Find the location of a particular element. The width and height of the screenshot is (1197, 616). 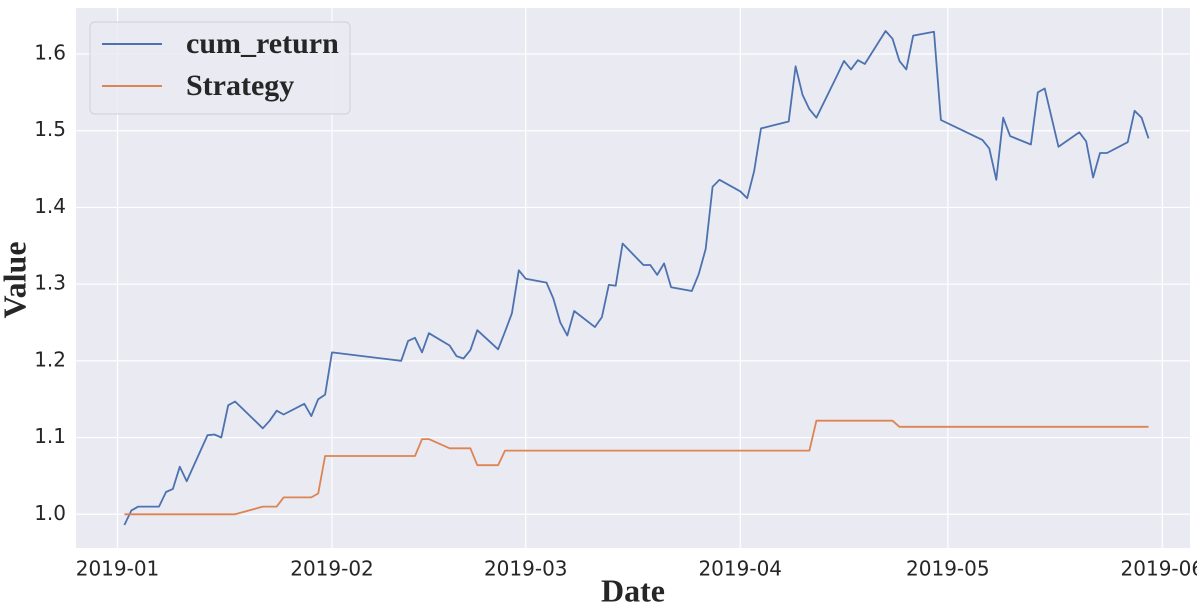

legend-label: Strategy is located at coordinates (240, 85).